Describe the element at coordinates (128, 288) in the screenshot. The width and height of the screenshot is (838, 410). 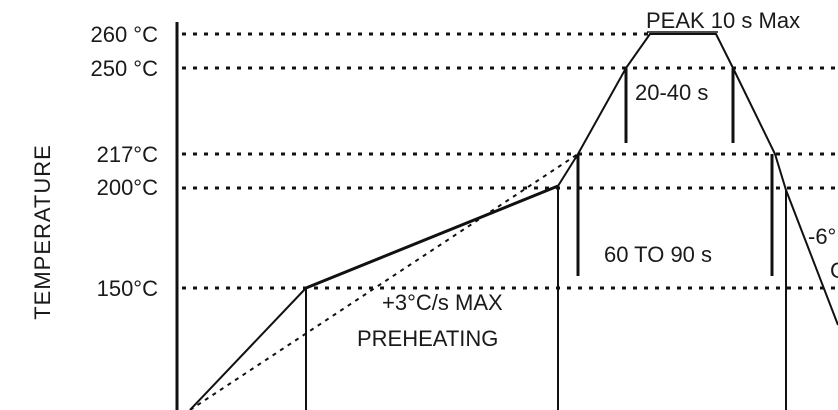
I see `y-tick-label-150: 150°C` at that location.